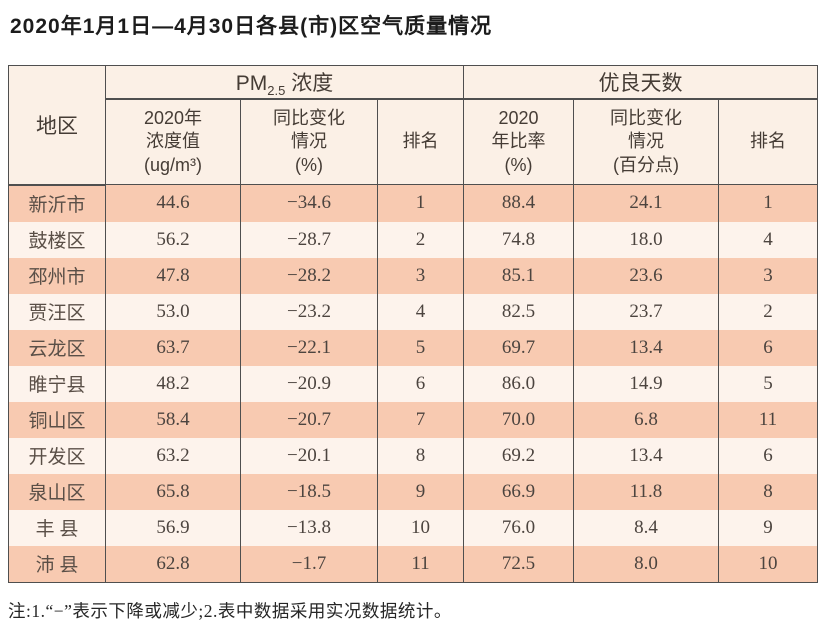 The width and height of the screenshot is (825, 620). I want to click on cell-pm25-rank: 5, so click(420, 347).